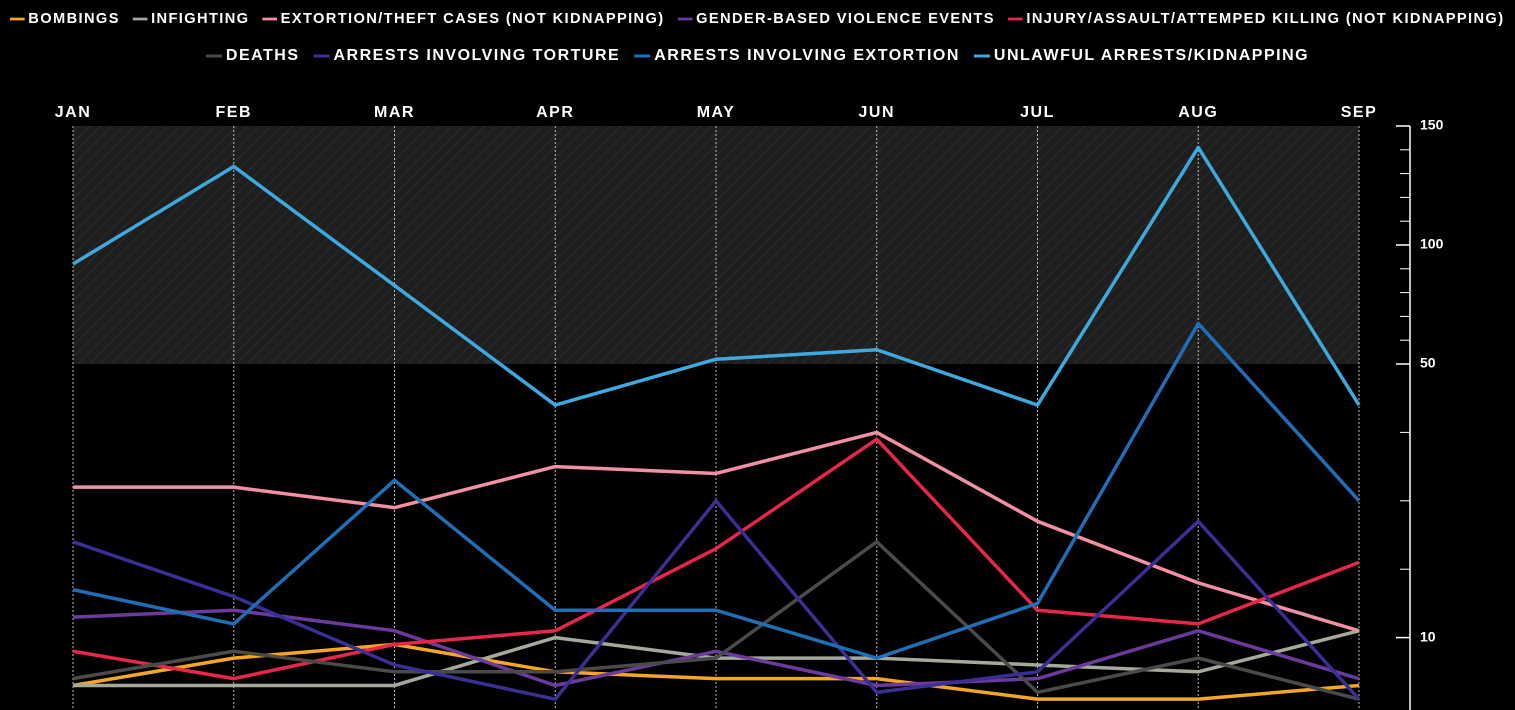 This screenshot has width=1515, height=710. I want to click on legend-label: ARRESTS INVOLVING TORTURE, so click(477, 55).